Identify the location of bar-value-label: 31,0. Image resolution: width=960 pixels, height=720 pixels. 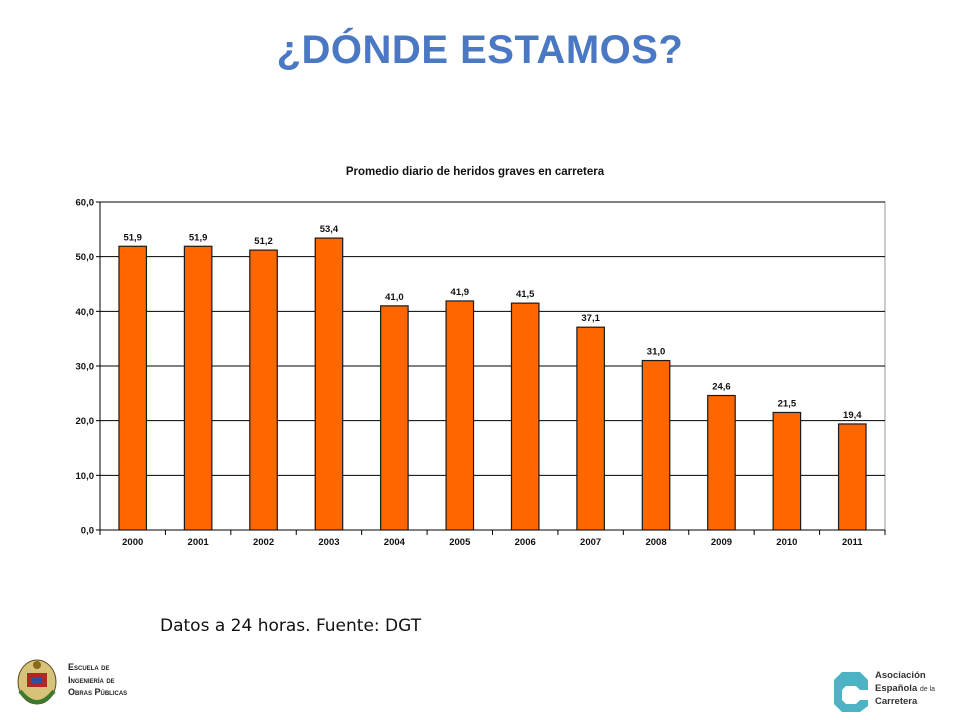
(656, 352).